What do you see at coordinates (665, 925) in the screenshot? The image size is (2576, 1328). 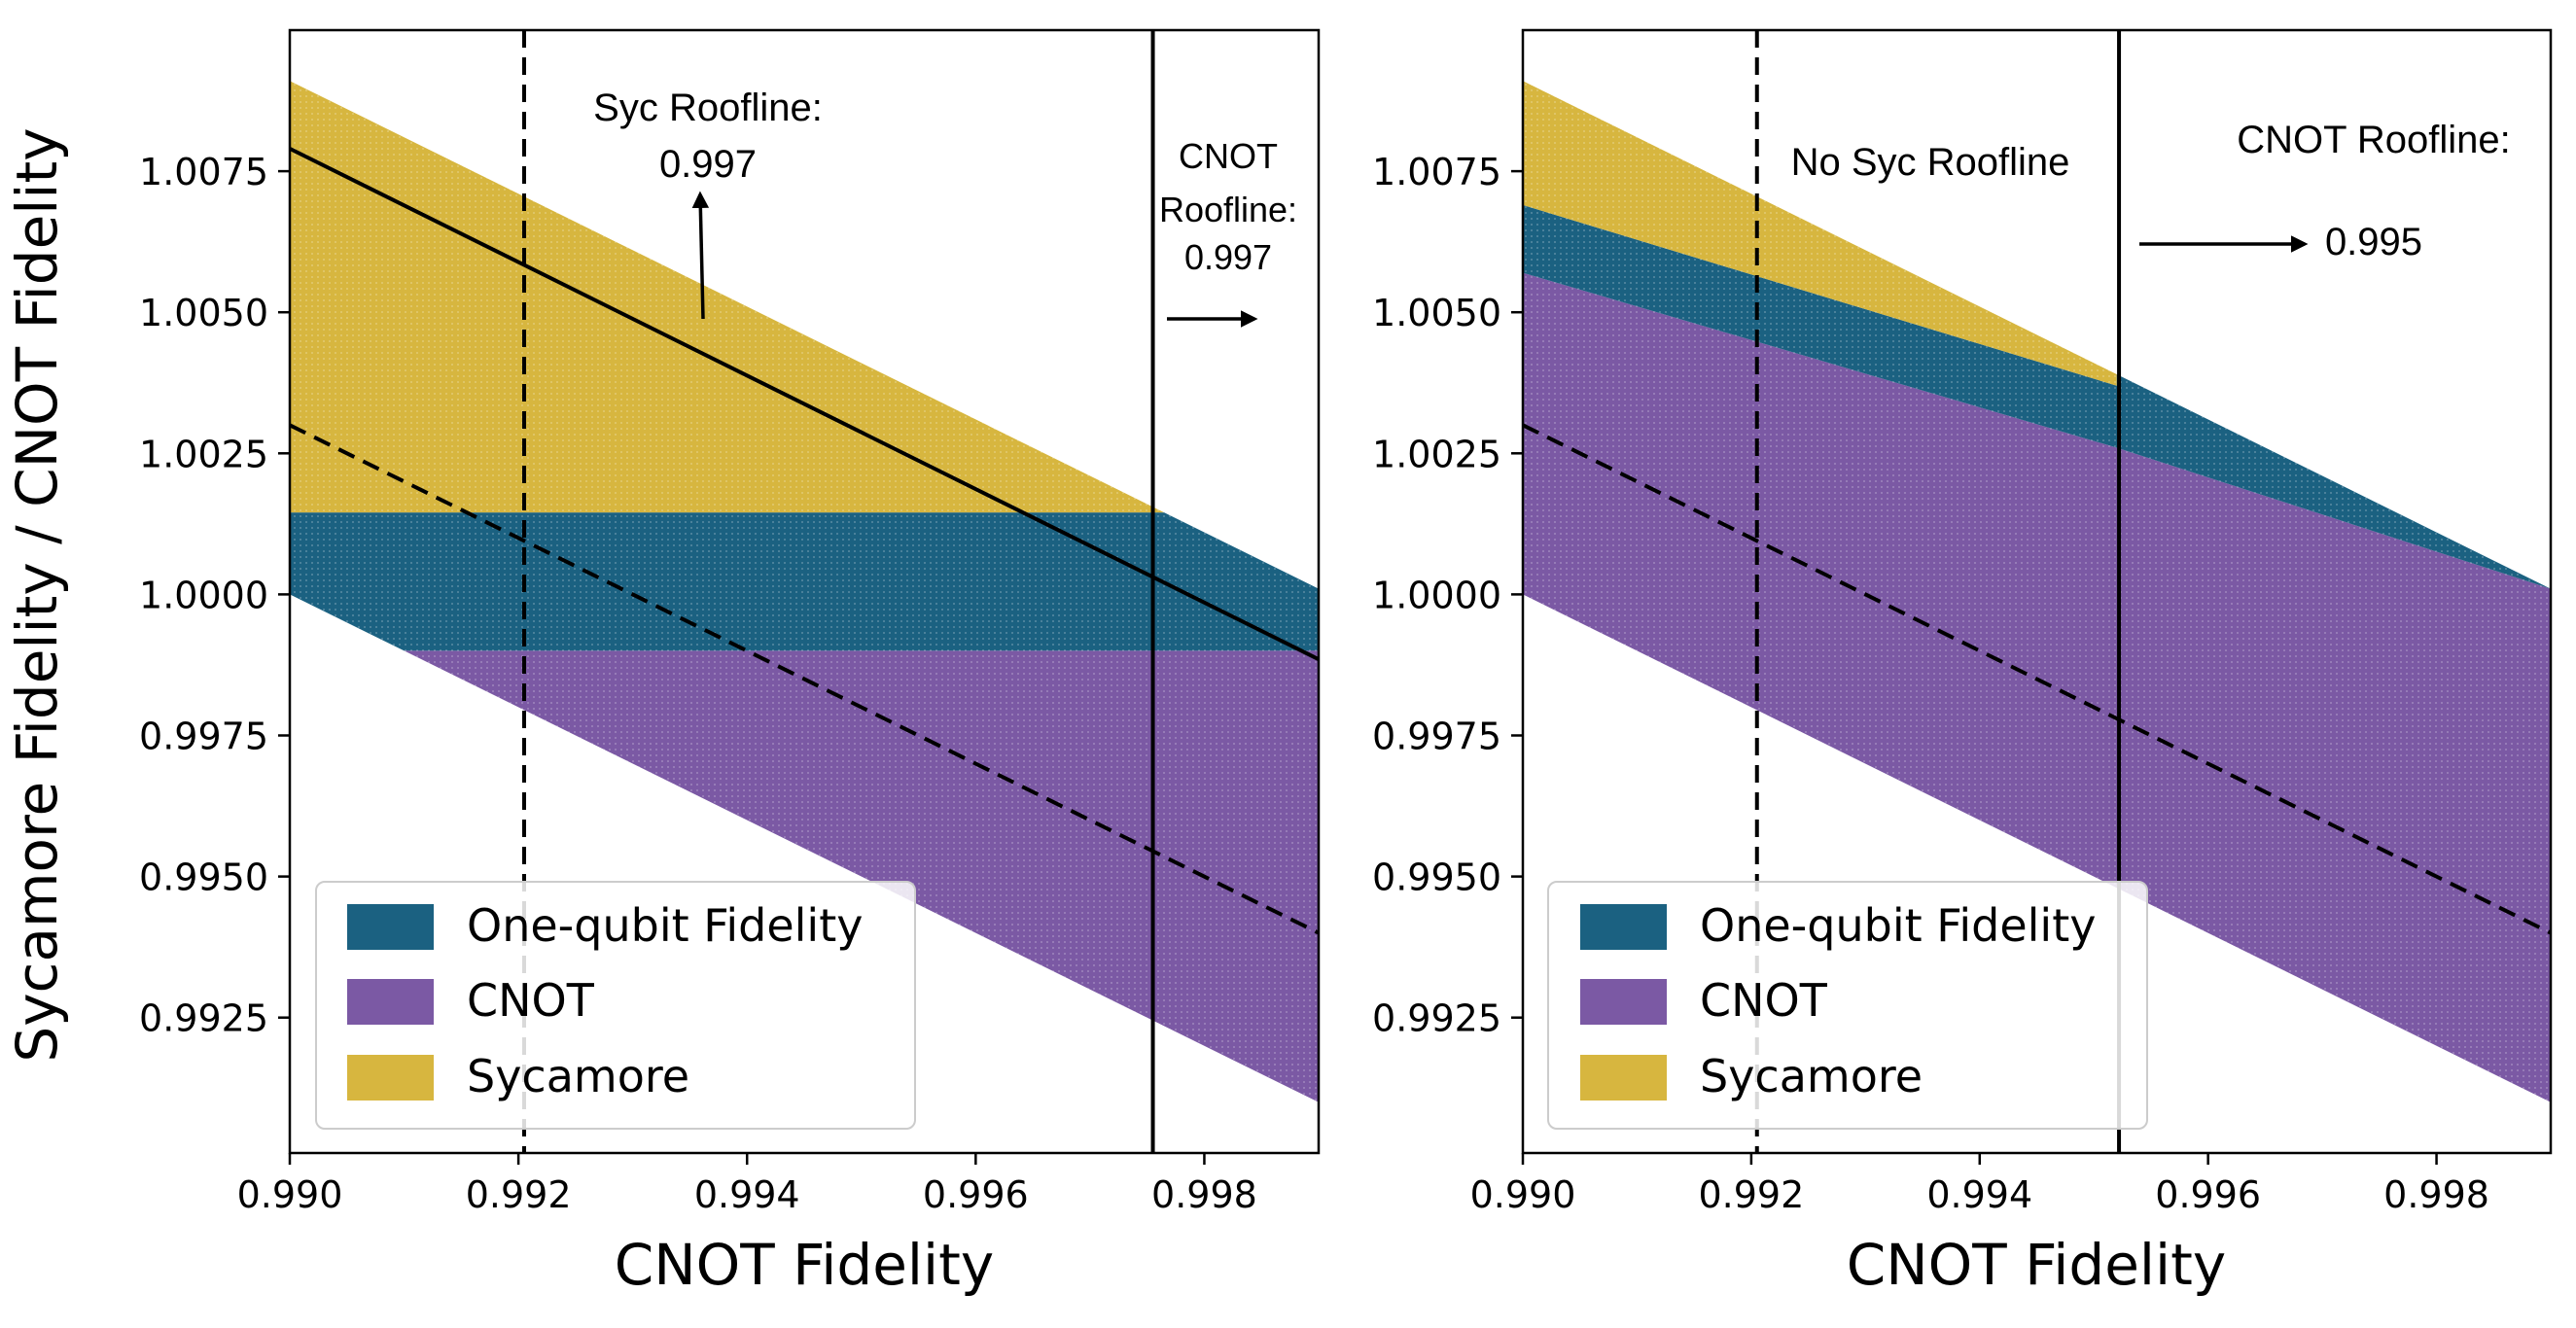 I see `left-legend-label-one-qubit: One-qubit Fidelity` at bounding box center [665, 925].